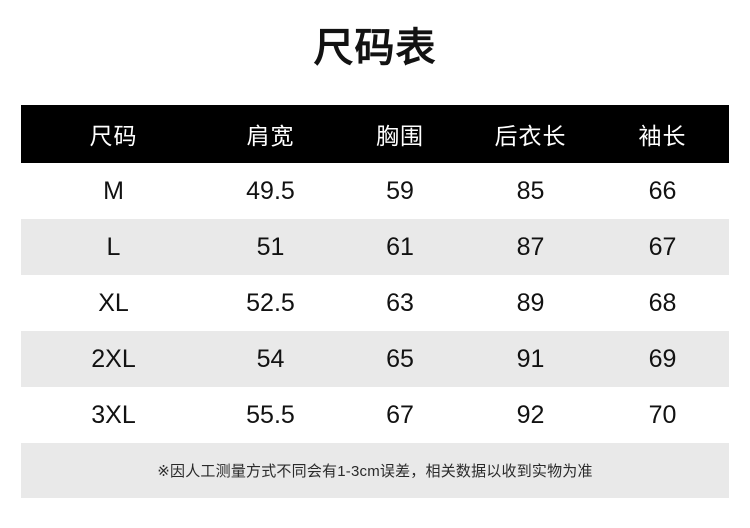 The width and height of the screenshot is (750, 528). What do you see at coordinates (113, 136) in the screenshot?
I see `column-header-size: 尺码` at bounding box center [113, 136].